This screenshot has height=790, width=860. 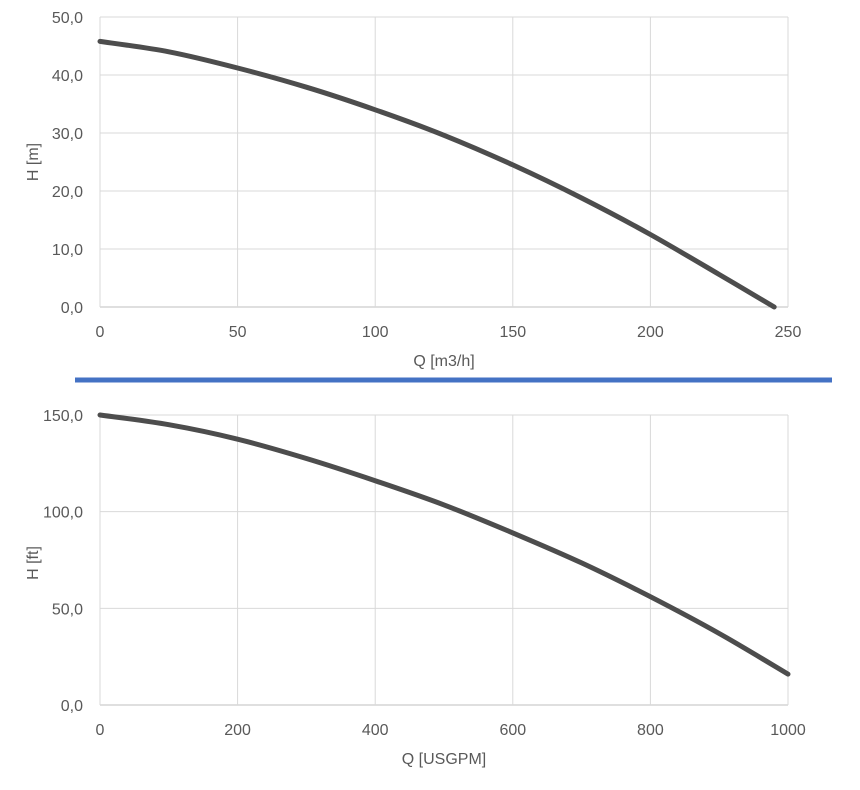 What do you see at coordinates (375, 730) in the screenshot?
I see `x-tick-label: 400` at bounding box center [375, 730].